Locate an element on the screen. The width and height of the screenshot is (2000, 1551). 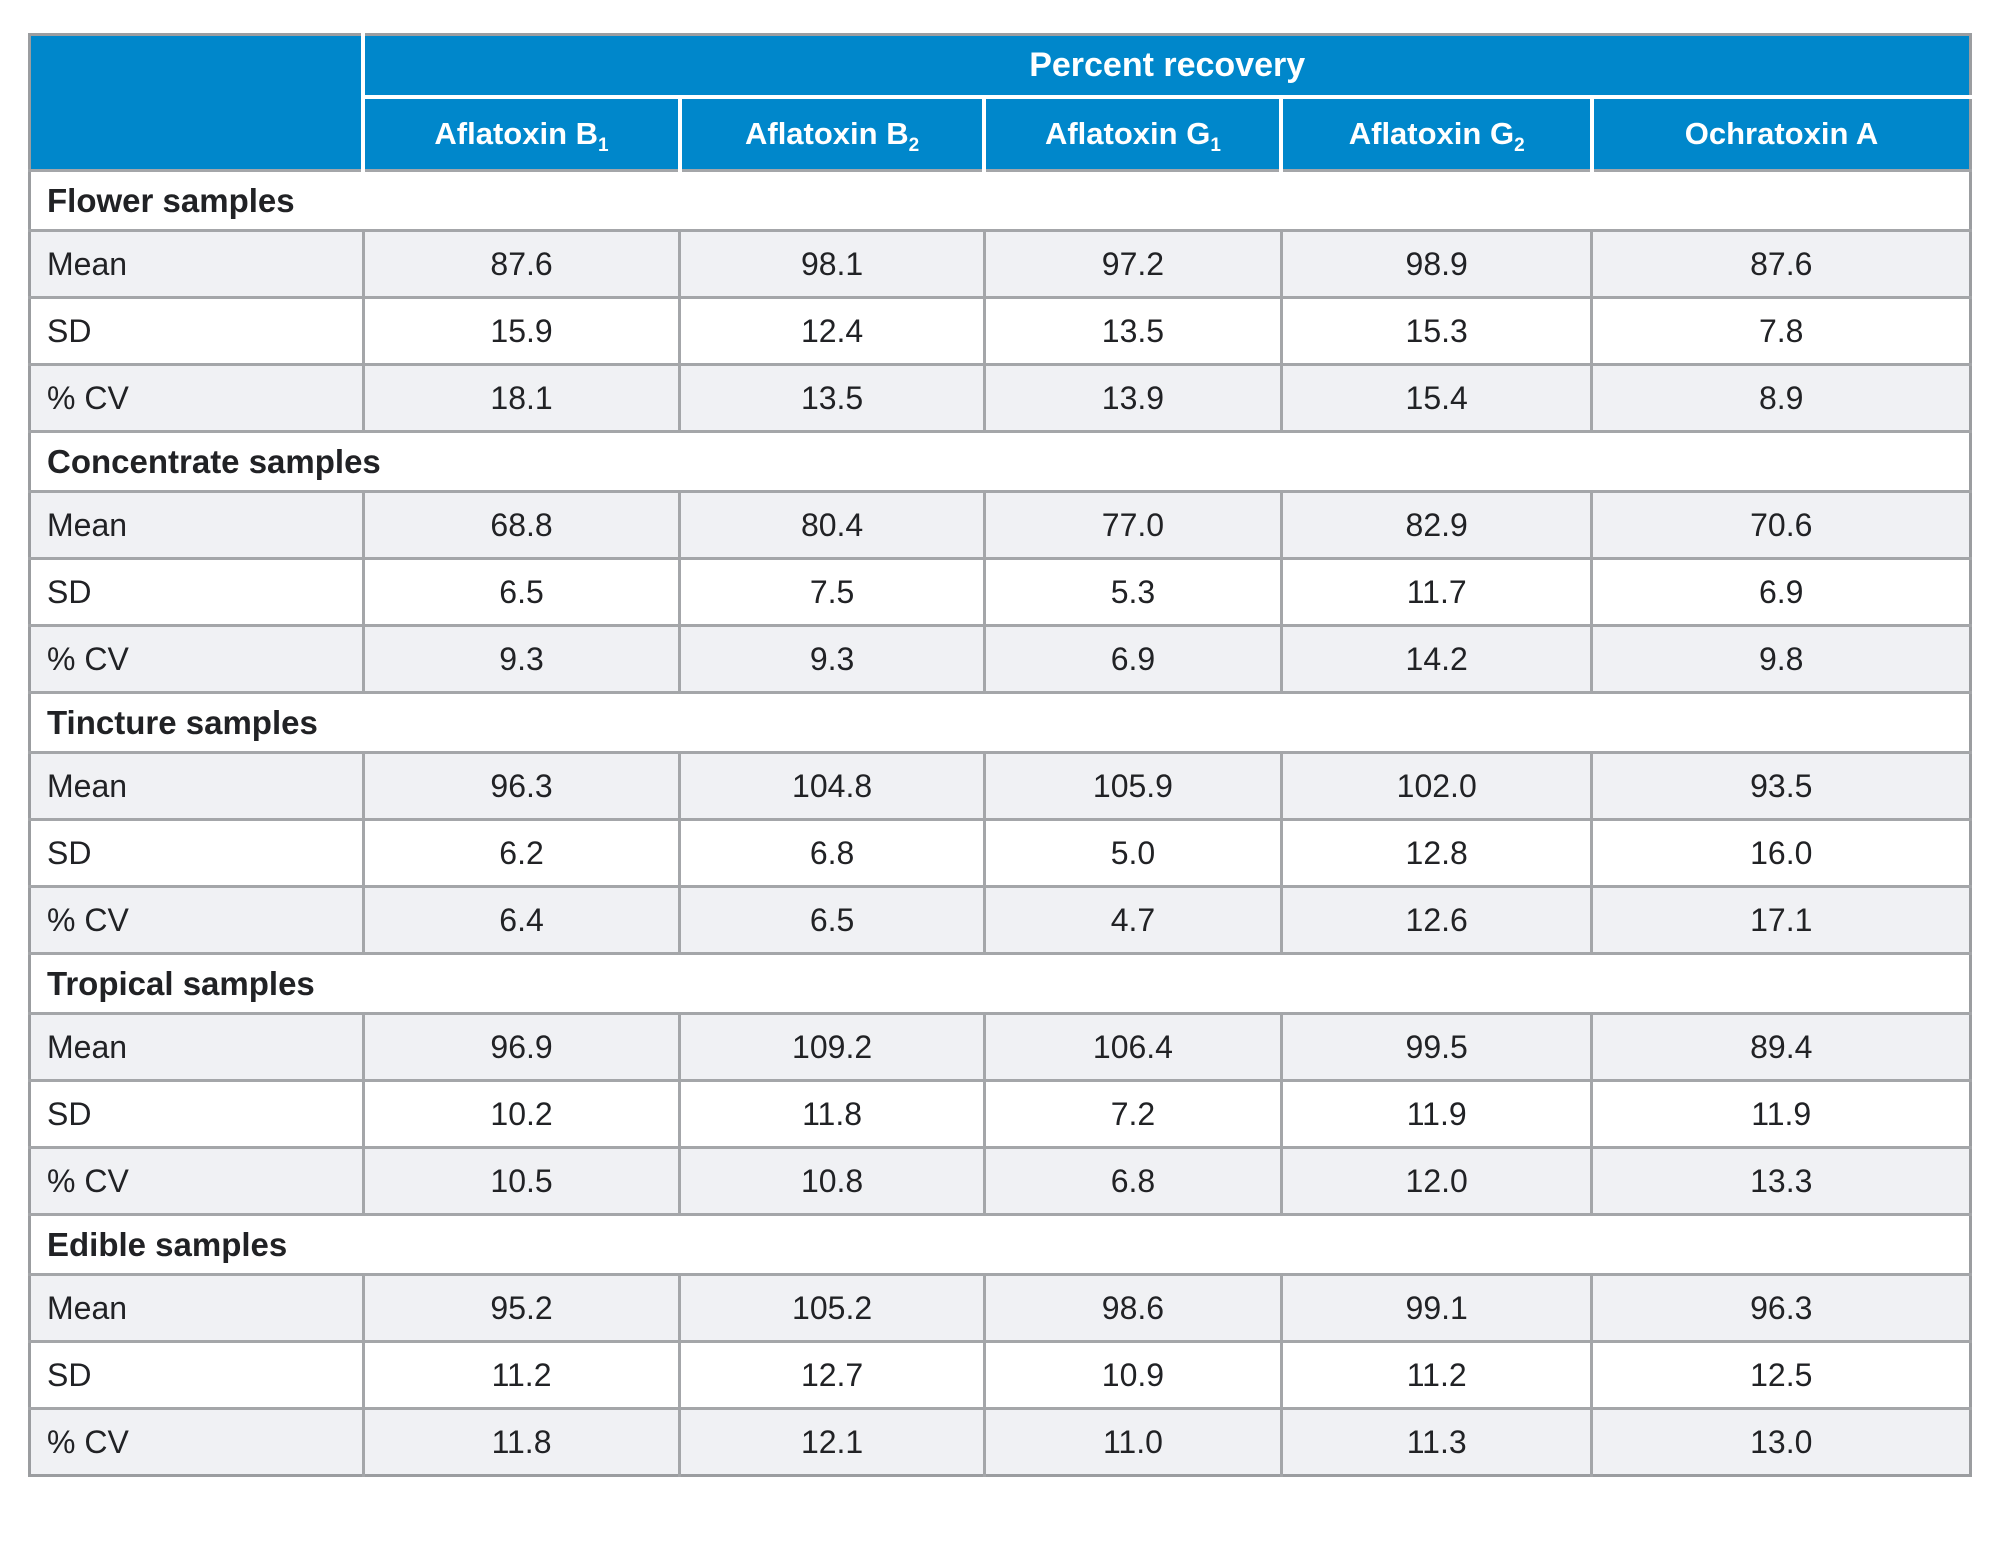
value-cell: 12.0 is located at coordinates (1435, 1181).